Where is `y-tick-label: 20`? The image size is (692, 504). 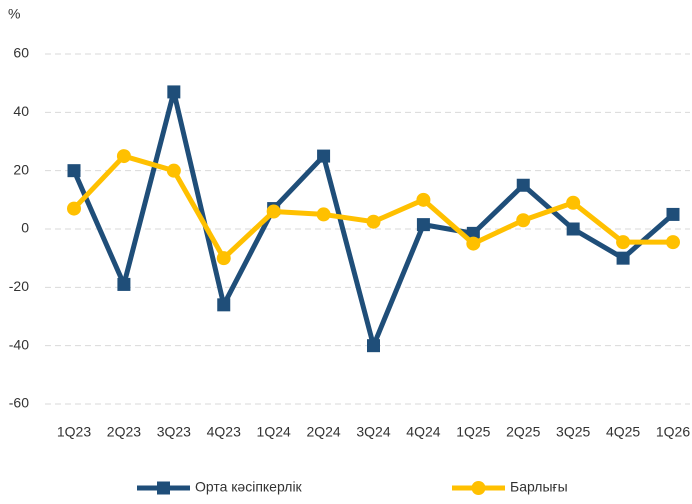 y-tick-label: 20 is located at coordinates (21, 169).